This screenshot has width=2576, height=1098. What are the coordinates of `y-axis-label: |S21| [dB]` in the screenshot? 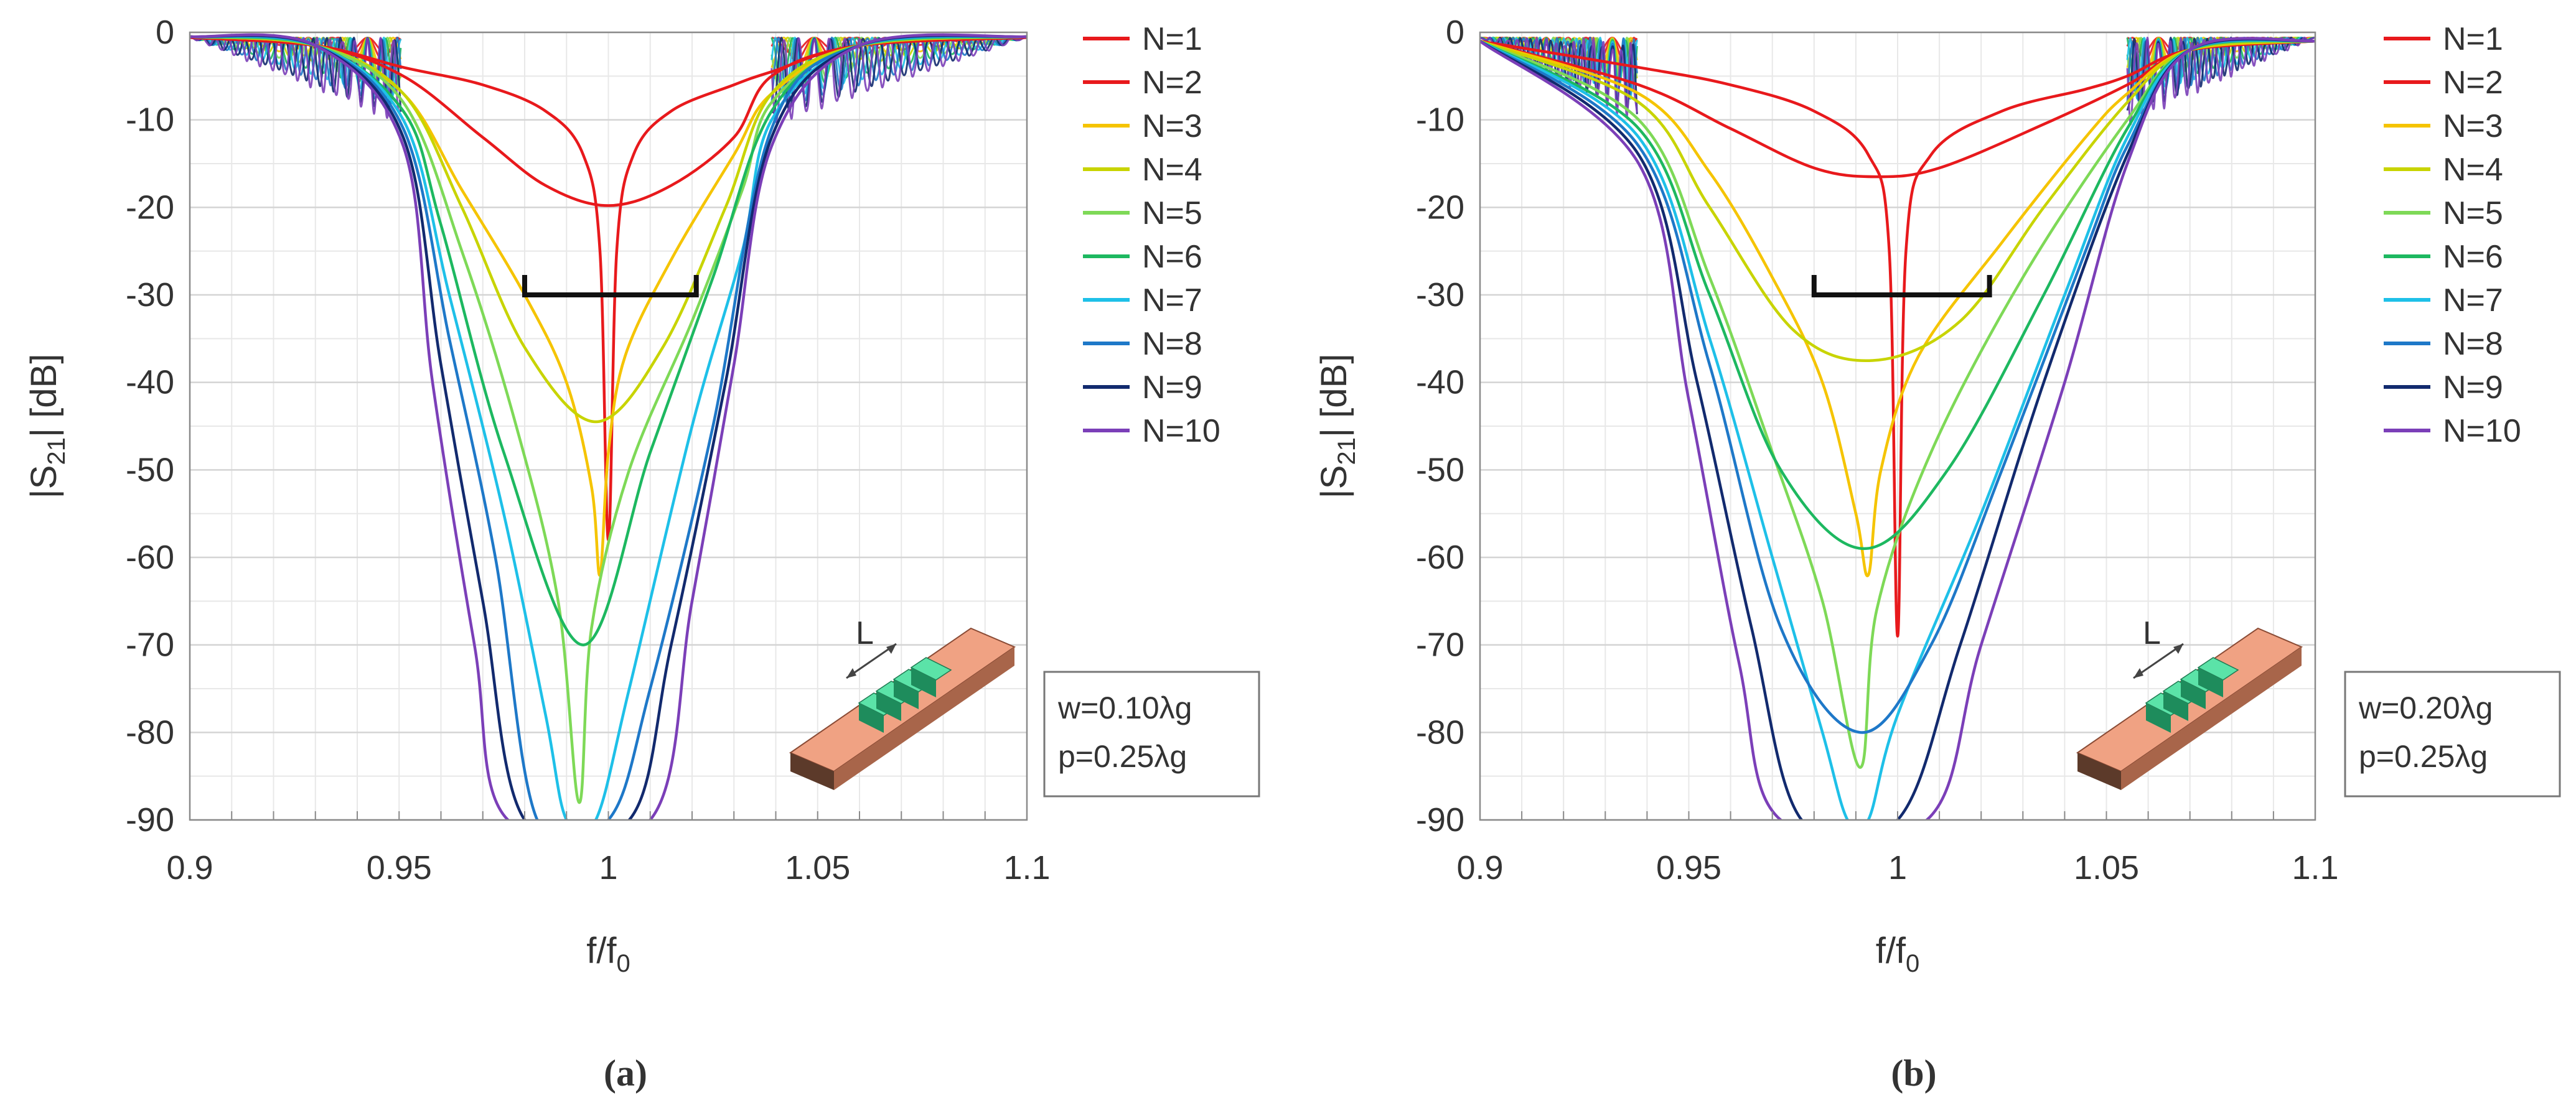 It's located at (47, 426).